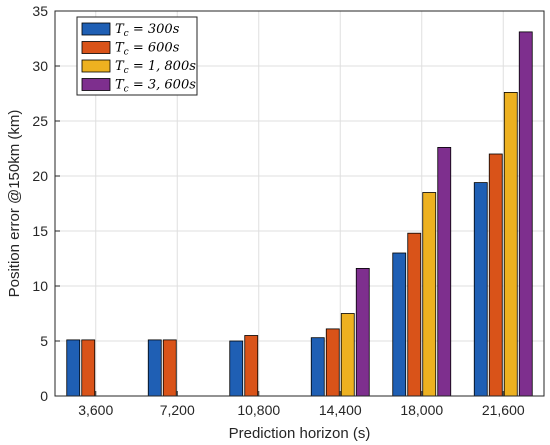 This screenshot has width=550, height=445. I want to click on legend-item: Tc = 3, 600s, so click(138, 86).